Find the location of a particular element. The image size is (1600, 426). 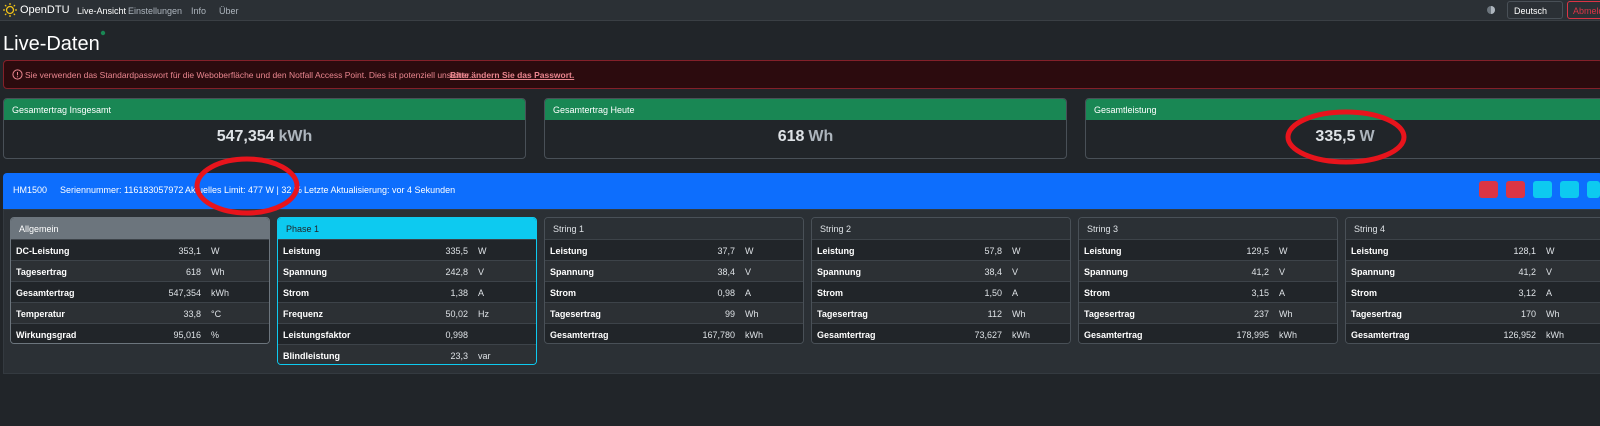

brand: OpenDTU is located at coordinates (45, 10).